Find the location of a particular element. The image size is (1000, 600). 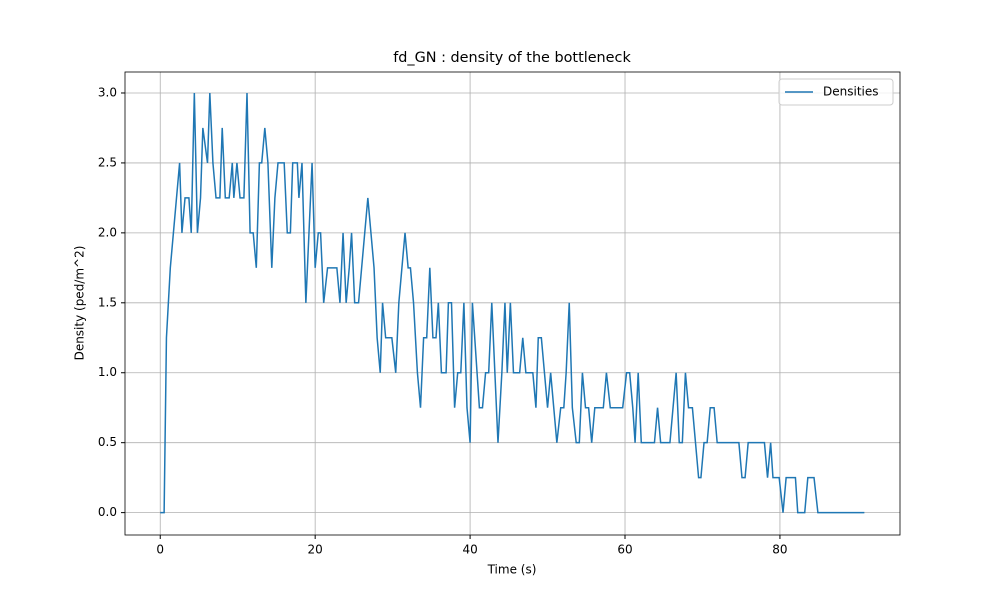

y-tick-label: 1.5 is located at coordinates (107, 302).